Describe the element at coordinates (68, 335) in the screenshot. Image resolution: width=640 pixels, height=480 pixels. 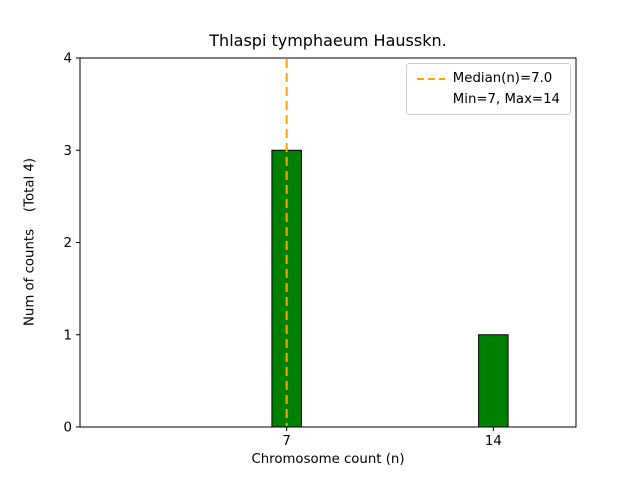
I see `y-tick-label: 1` at that location.